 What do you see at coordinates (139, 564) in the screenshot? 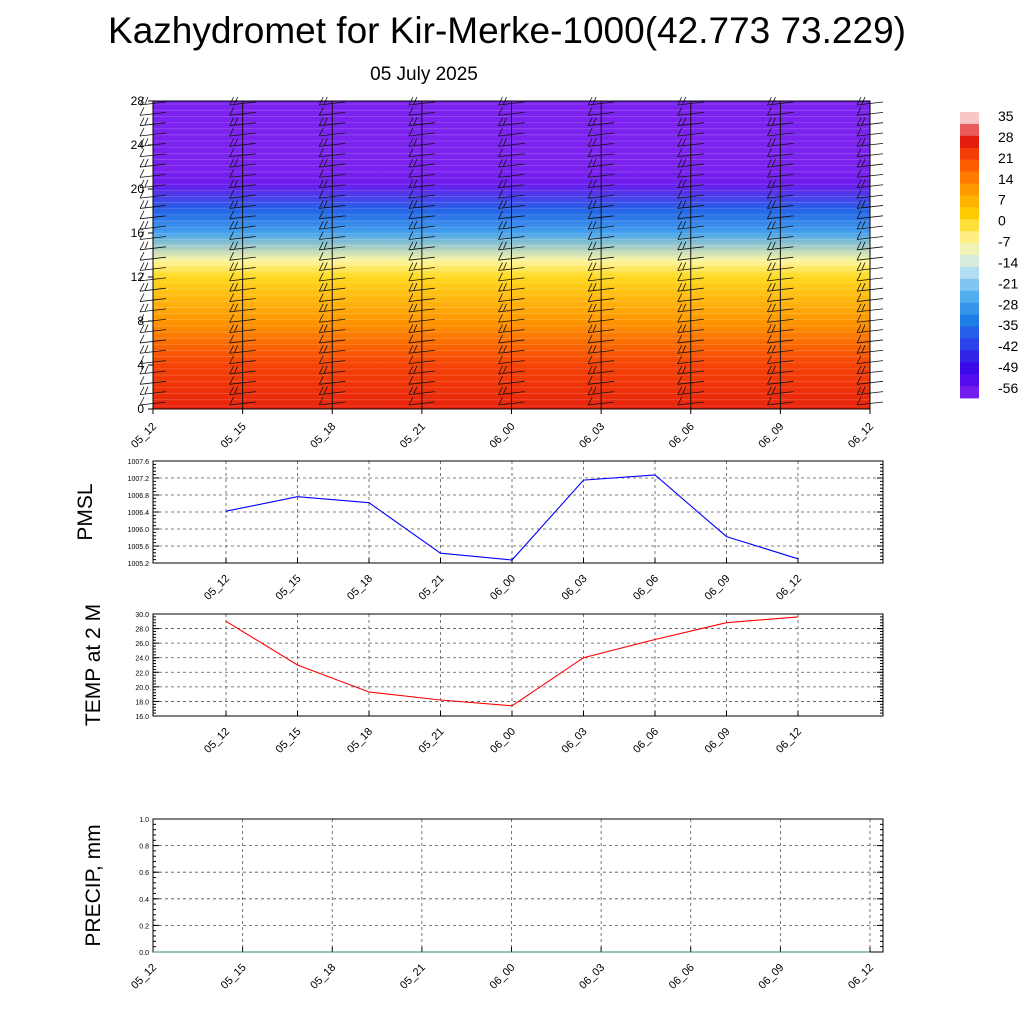
I see `pmsl-y-tick-label: 1005.2` at bounding box center [139, 564].